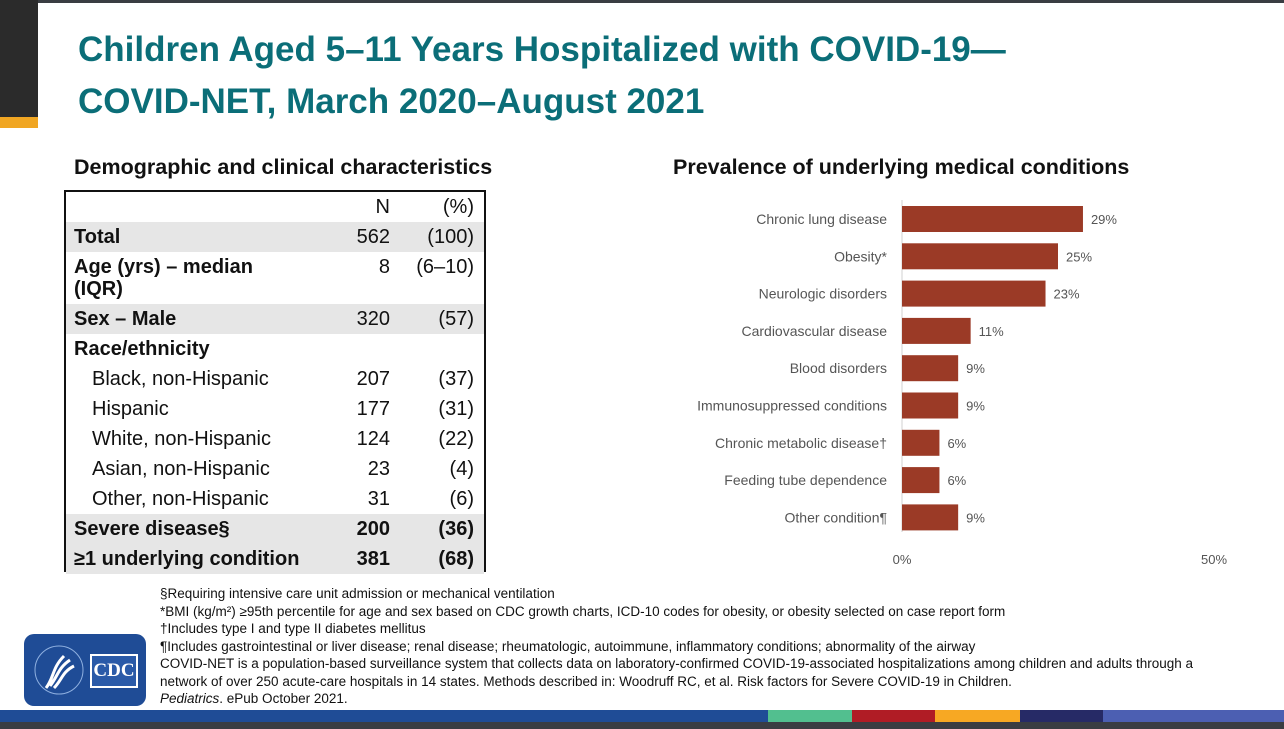 This screenshot has width=1284, height=729. Describe the element at coordinates (373, 379) in the screenshot. I see `row-n: 207` at that location.